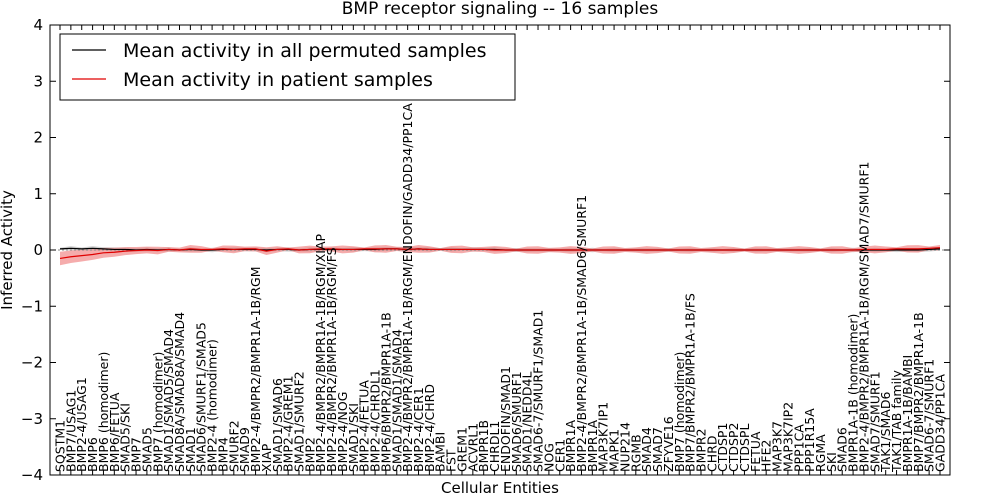 Image resolution: width=1000 pixels, height=500 pixels. Describe the element at coordinates (320, 352) in the screenshot. I see `x-category-label: BMP2-4/BMPR2/BMPR1A-1B/RGM/XIAP` at that location.